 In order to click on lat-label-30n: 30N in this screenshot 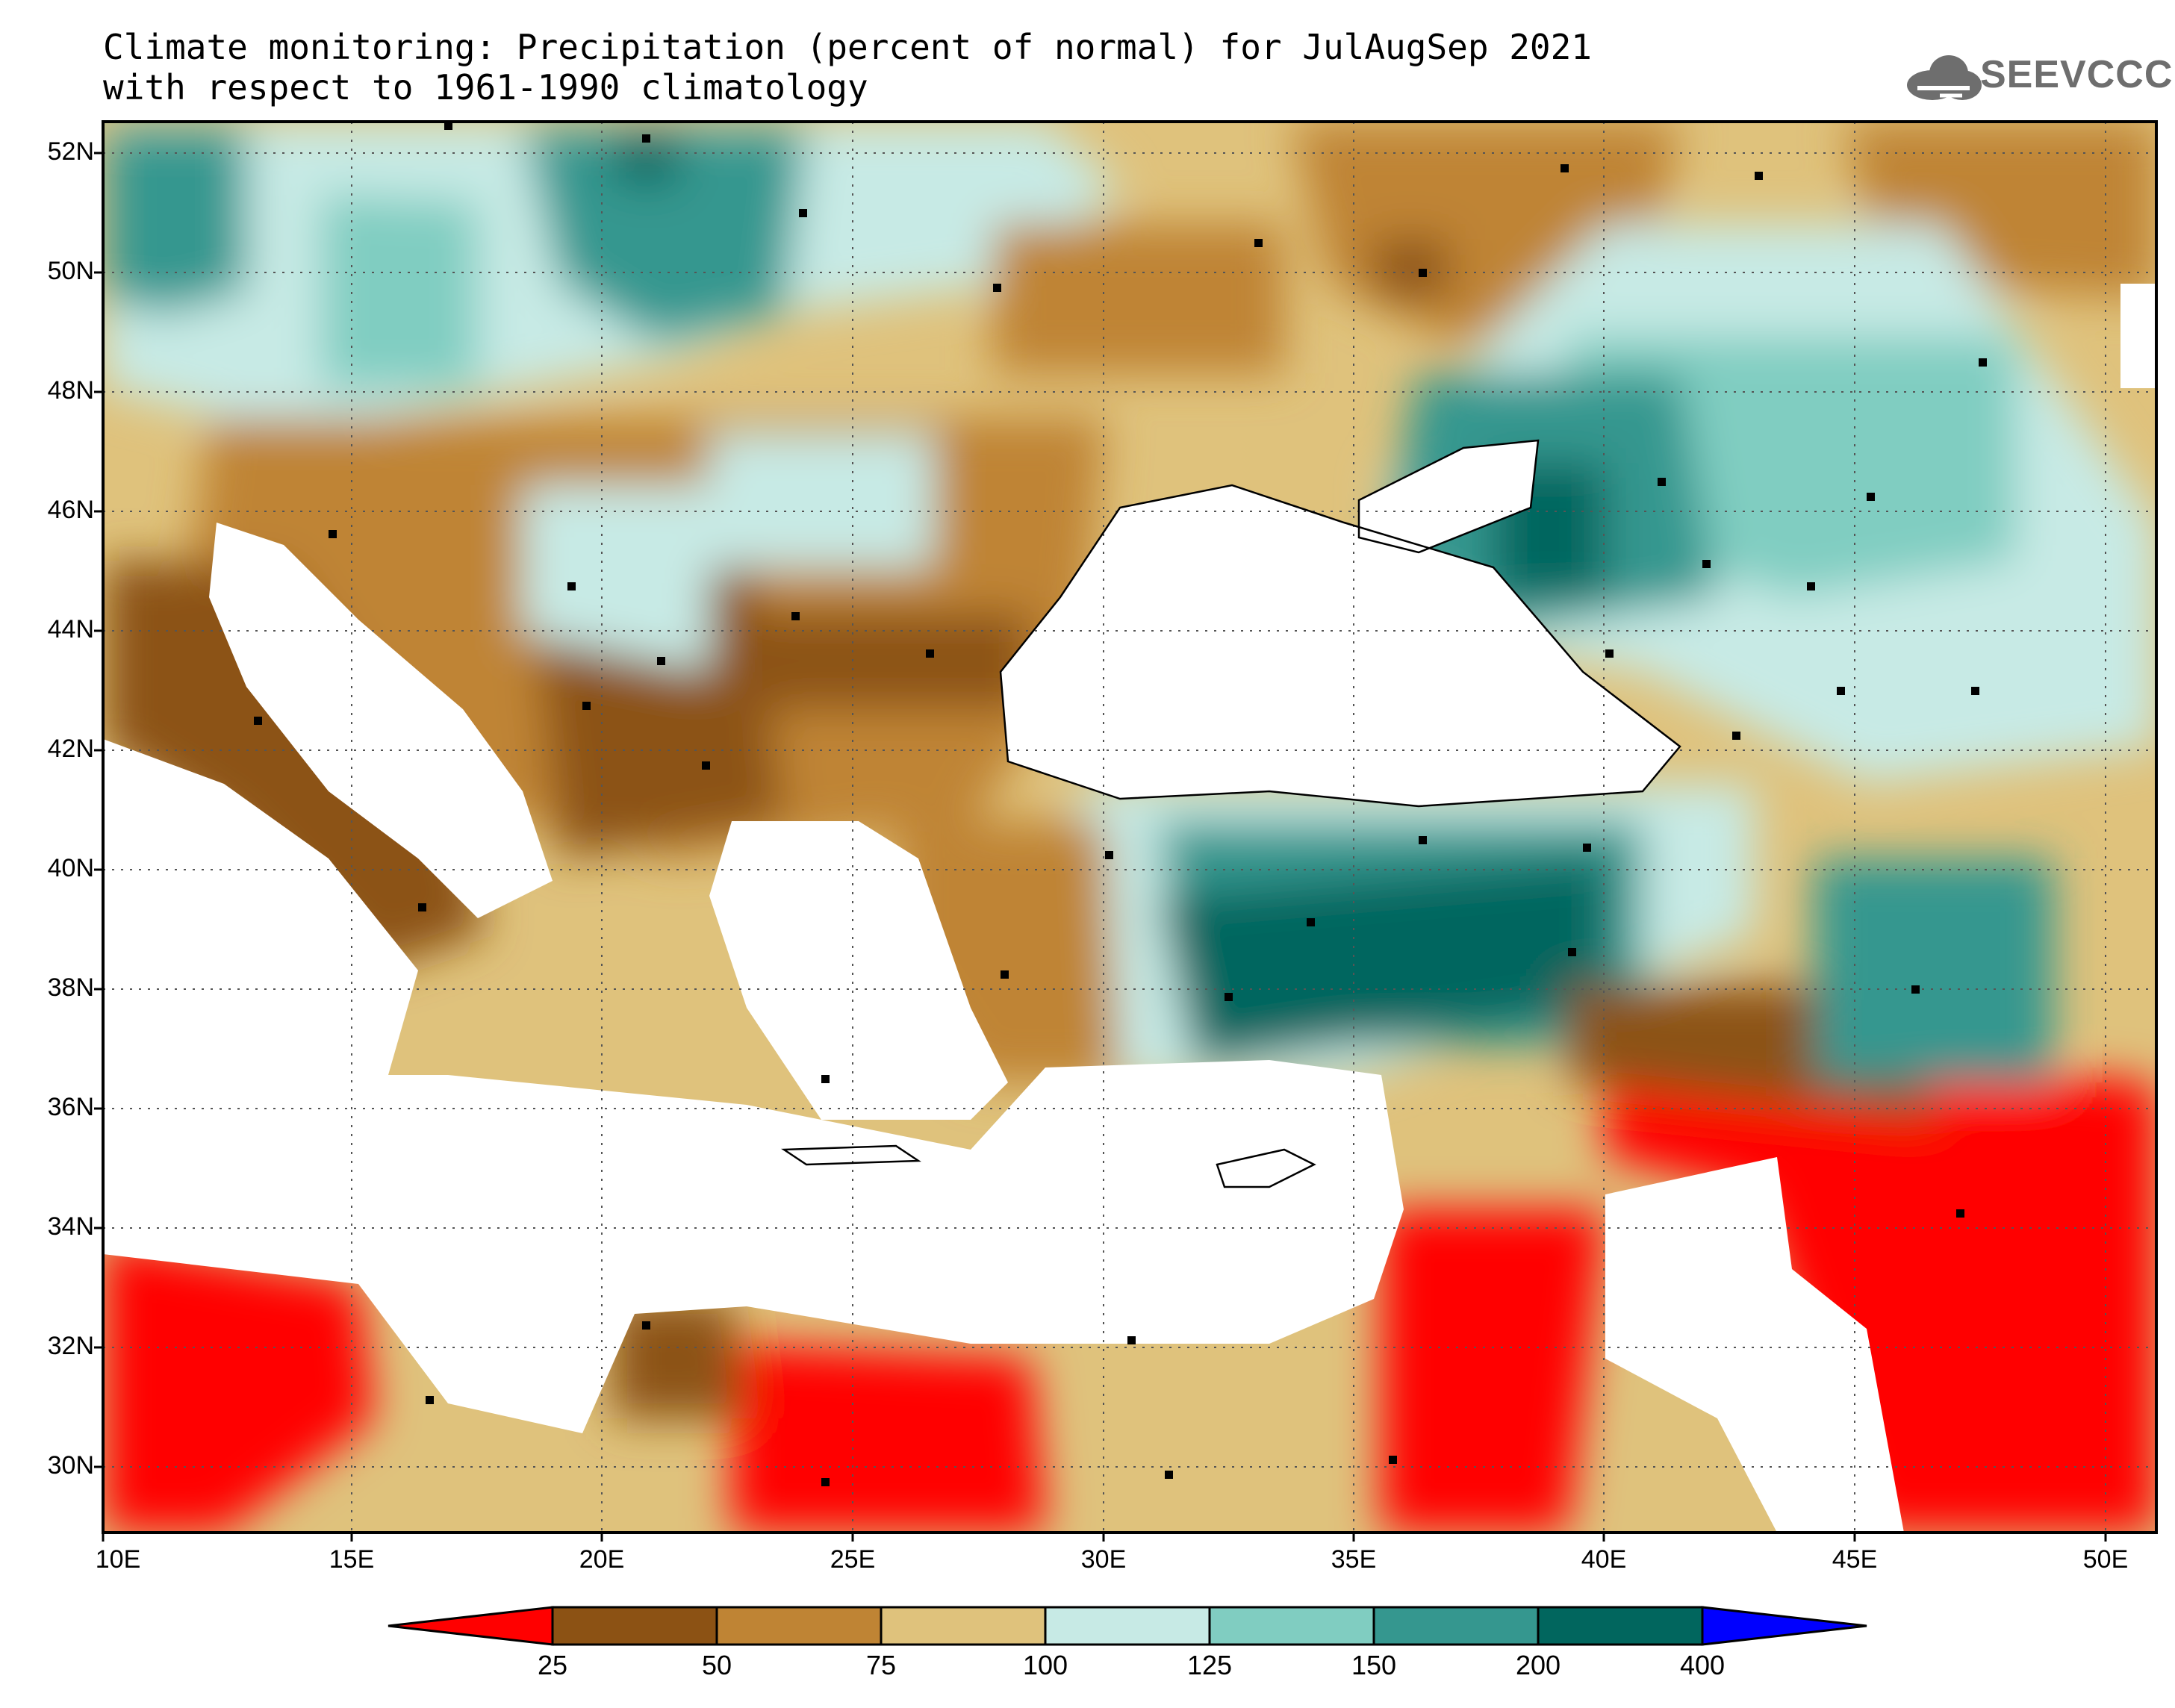, I will do `click(70, 1465)`.